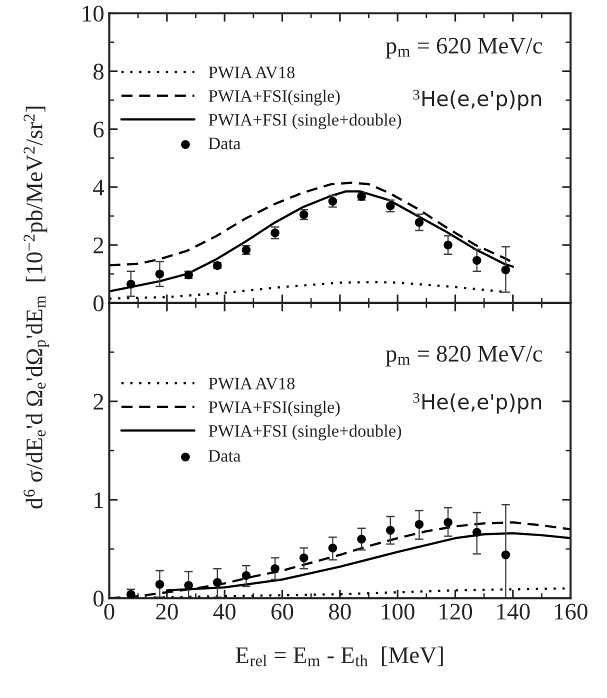 The image size is (607, 698). I want to click on x-tick-label: 40, so click(224, 612).